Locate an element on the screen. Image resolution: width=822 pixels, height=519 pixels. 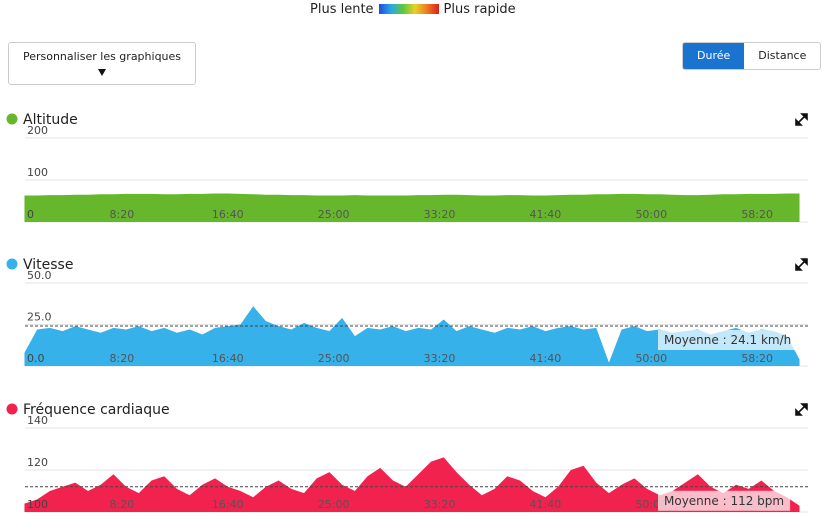
speed-legend: Plus lente Plus rapide is located at coordinates (413, 9).